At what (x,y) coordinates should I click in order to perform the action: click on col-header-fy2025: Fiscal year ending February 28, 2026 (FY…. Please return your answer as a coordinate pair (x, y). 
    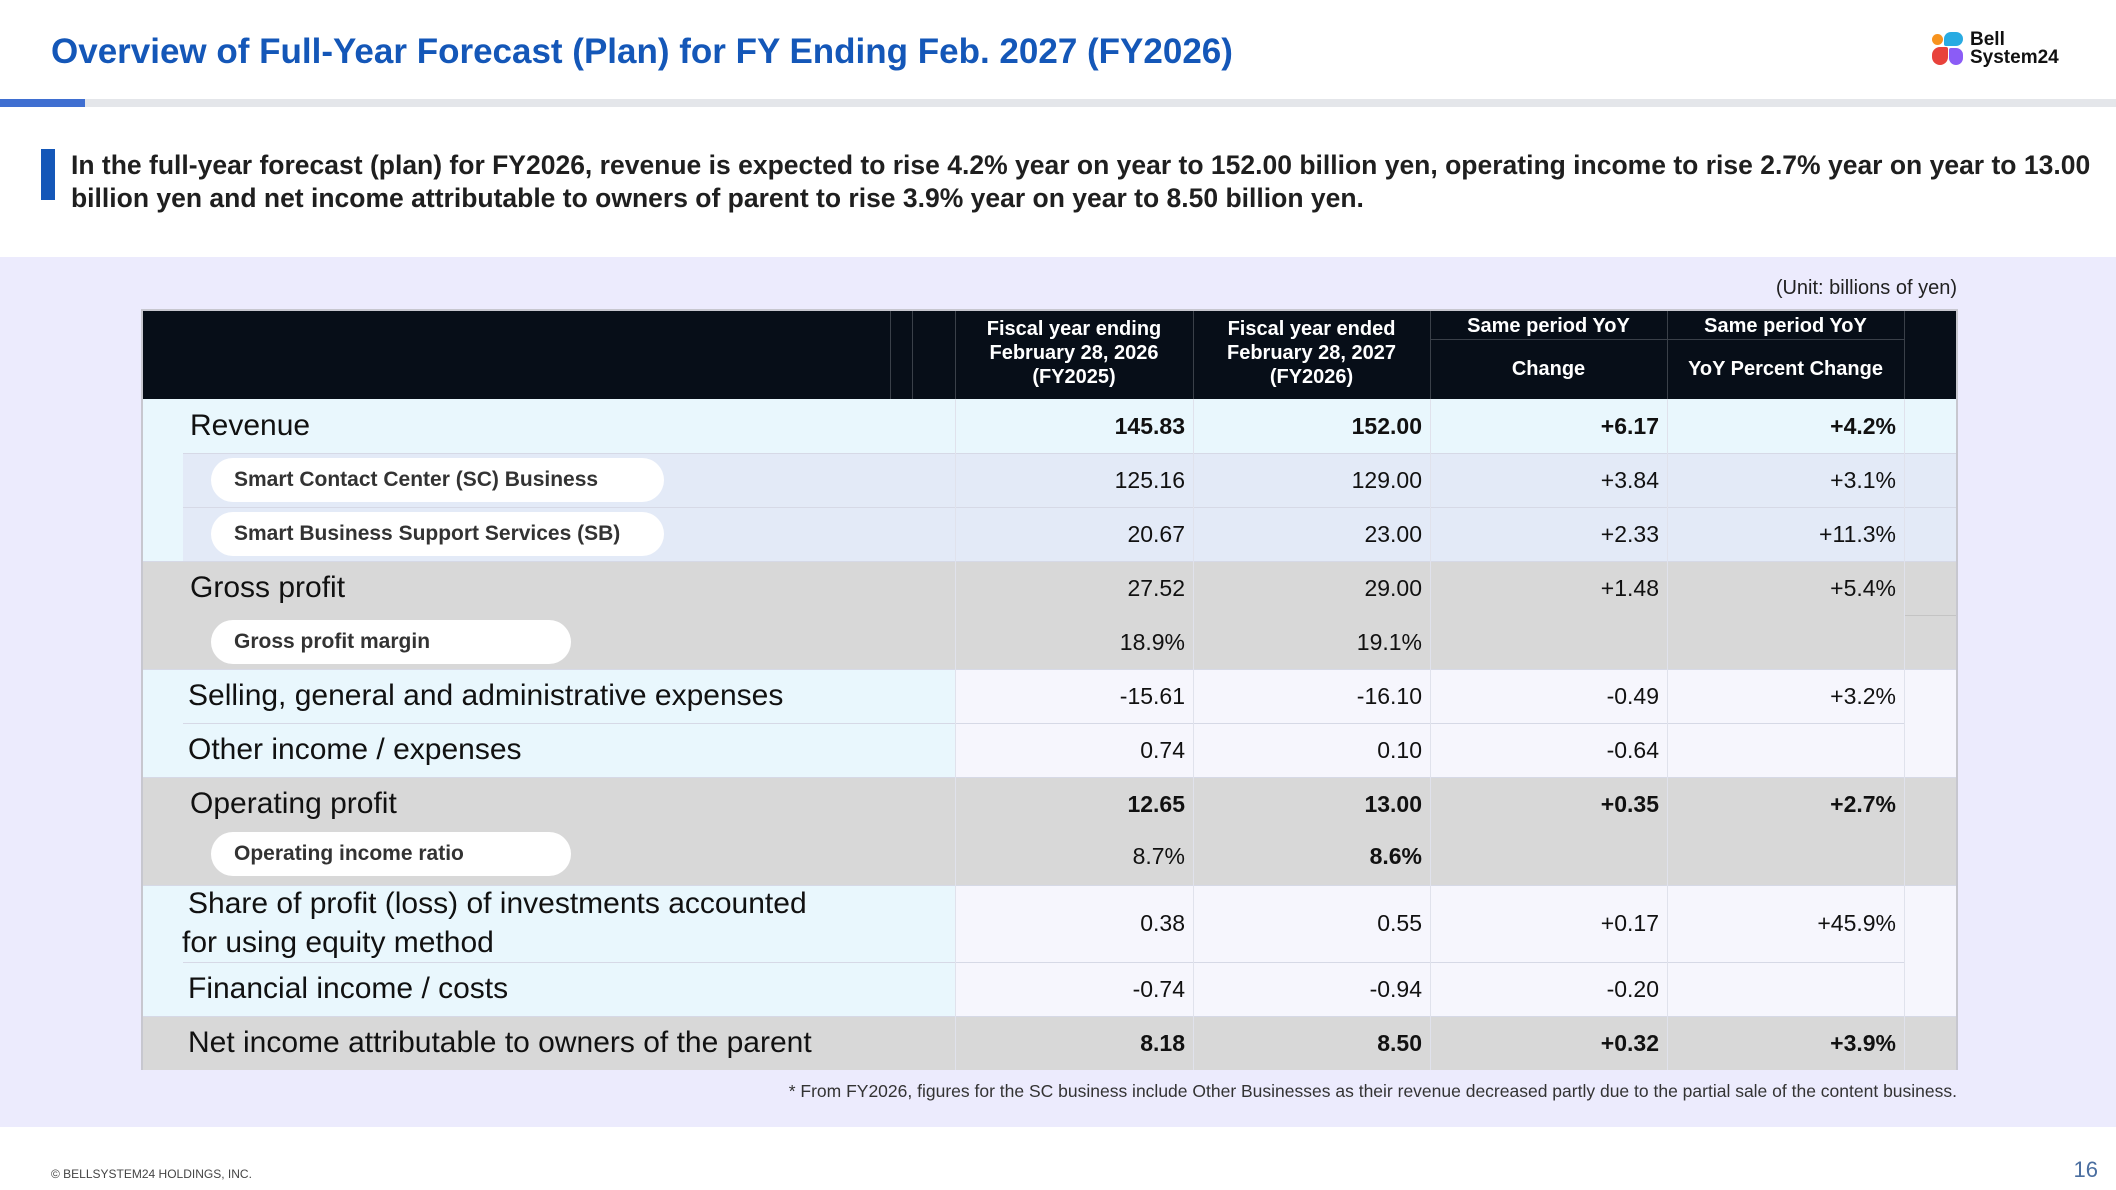
    Looking at the image, I should click on (1074, 353).